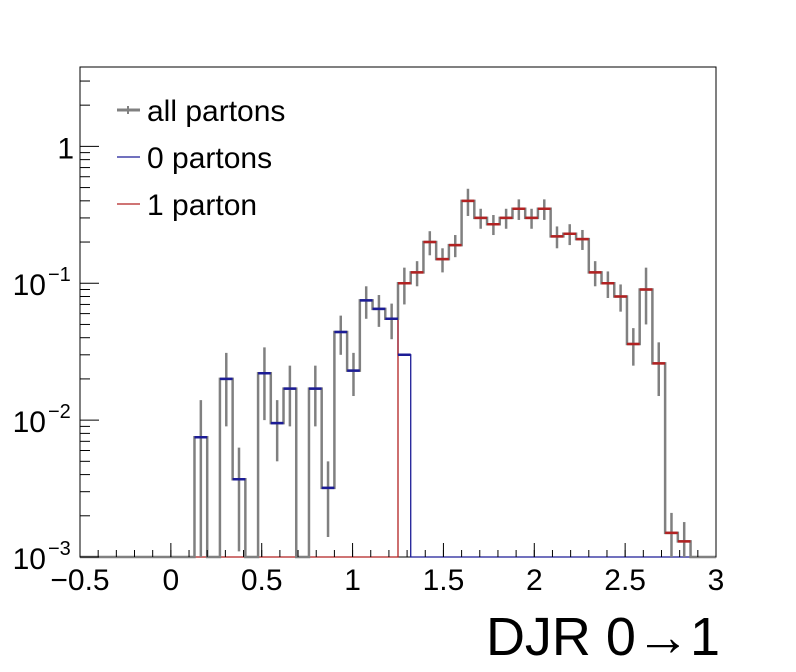  Describe the element at coordinates (216, 111) in the screenshot. I see `legend-label: all partons` at that location.